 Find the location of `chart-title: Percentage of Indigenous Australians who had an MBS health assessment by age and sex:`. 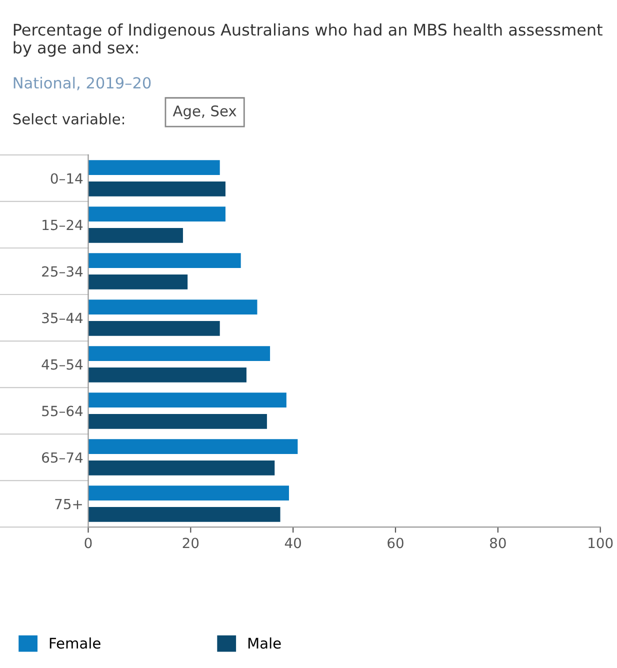

chart-title: Percentage of Indigenous Australians who had an MBS health assessment by age and sex: is located at coordinates (308, 40).